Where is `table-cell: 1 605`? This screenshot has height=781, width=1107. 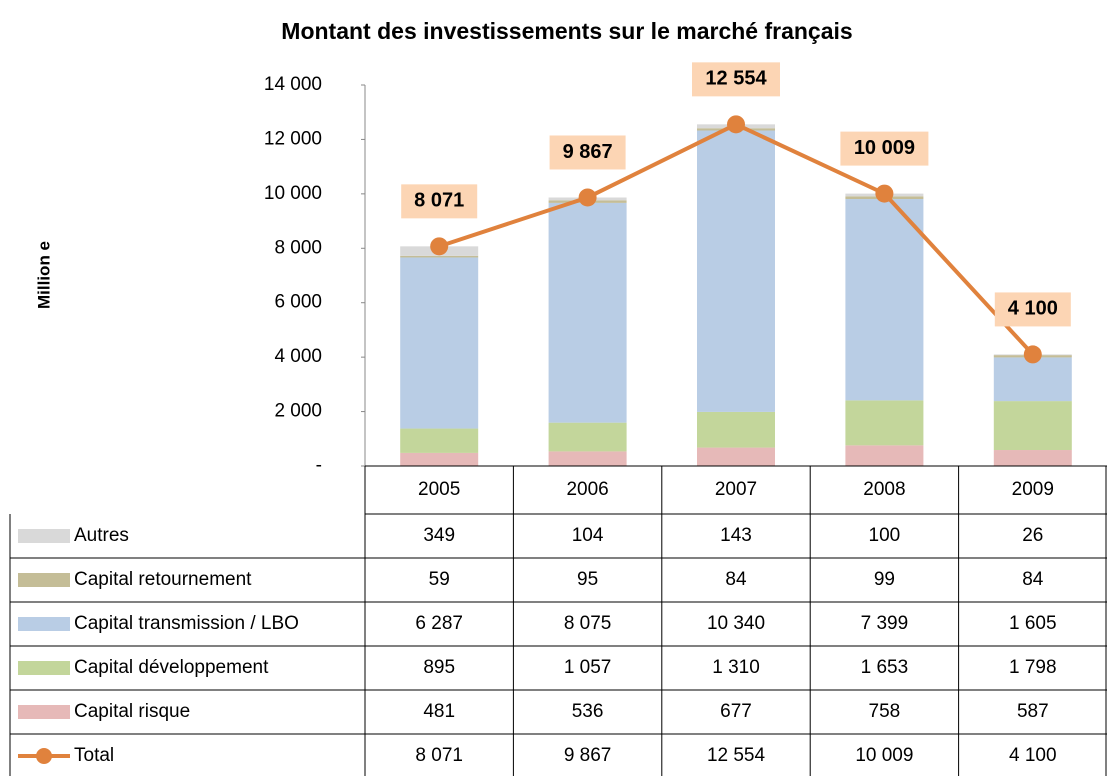 table-cell: 1 605 is located at coordinates (1033, 623).